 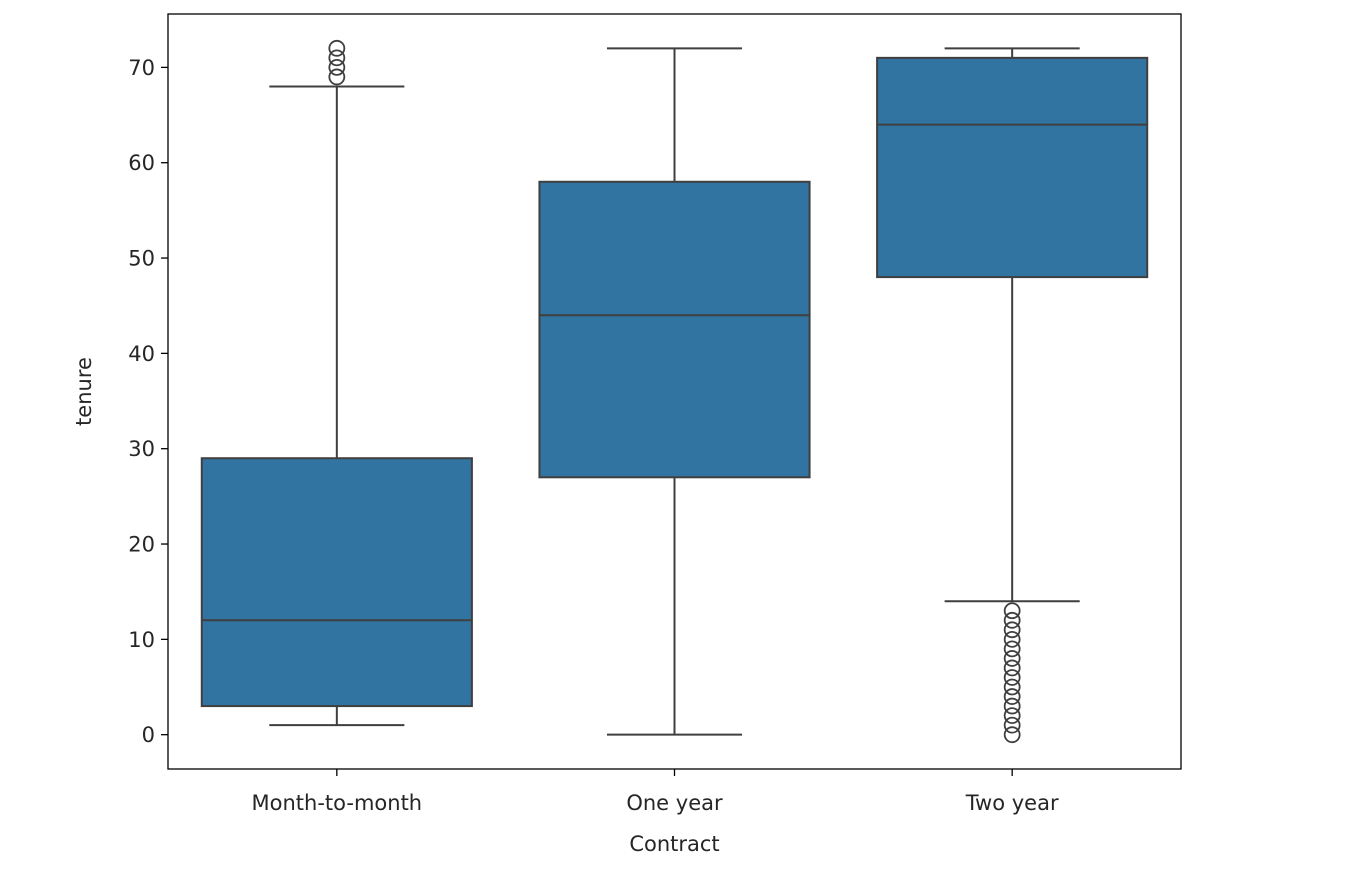 I want to click on x-tick-label: One year, so click(x=674, y=803).